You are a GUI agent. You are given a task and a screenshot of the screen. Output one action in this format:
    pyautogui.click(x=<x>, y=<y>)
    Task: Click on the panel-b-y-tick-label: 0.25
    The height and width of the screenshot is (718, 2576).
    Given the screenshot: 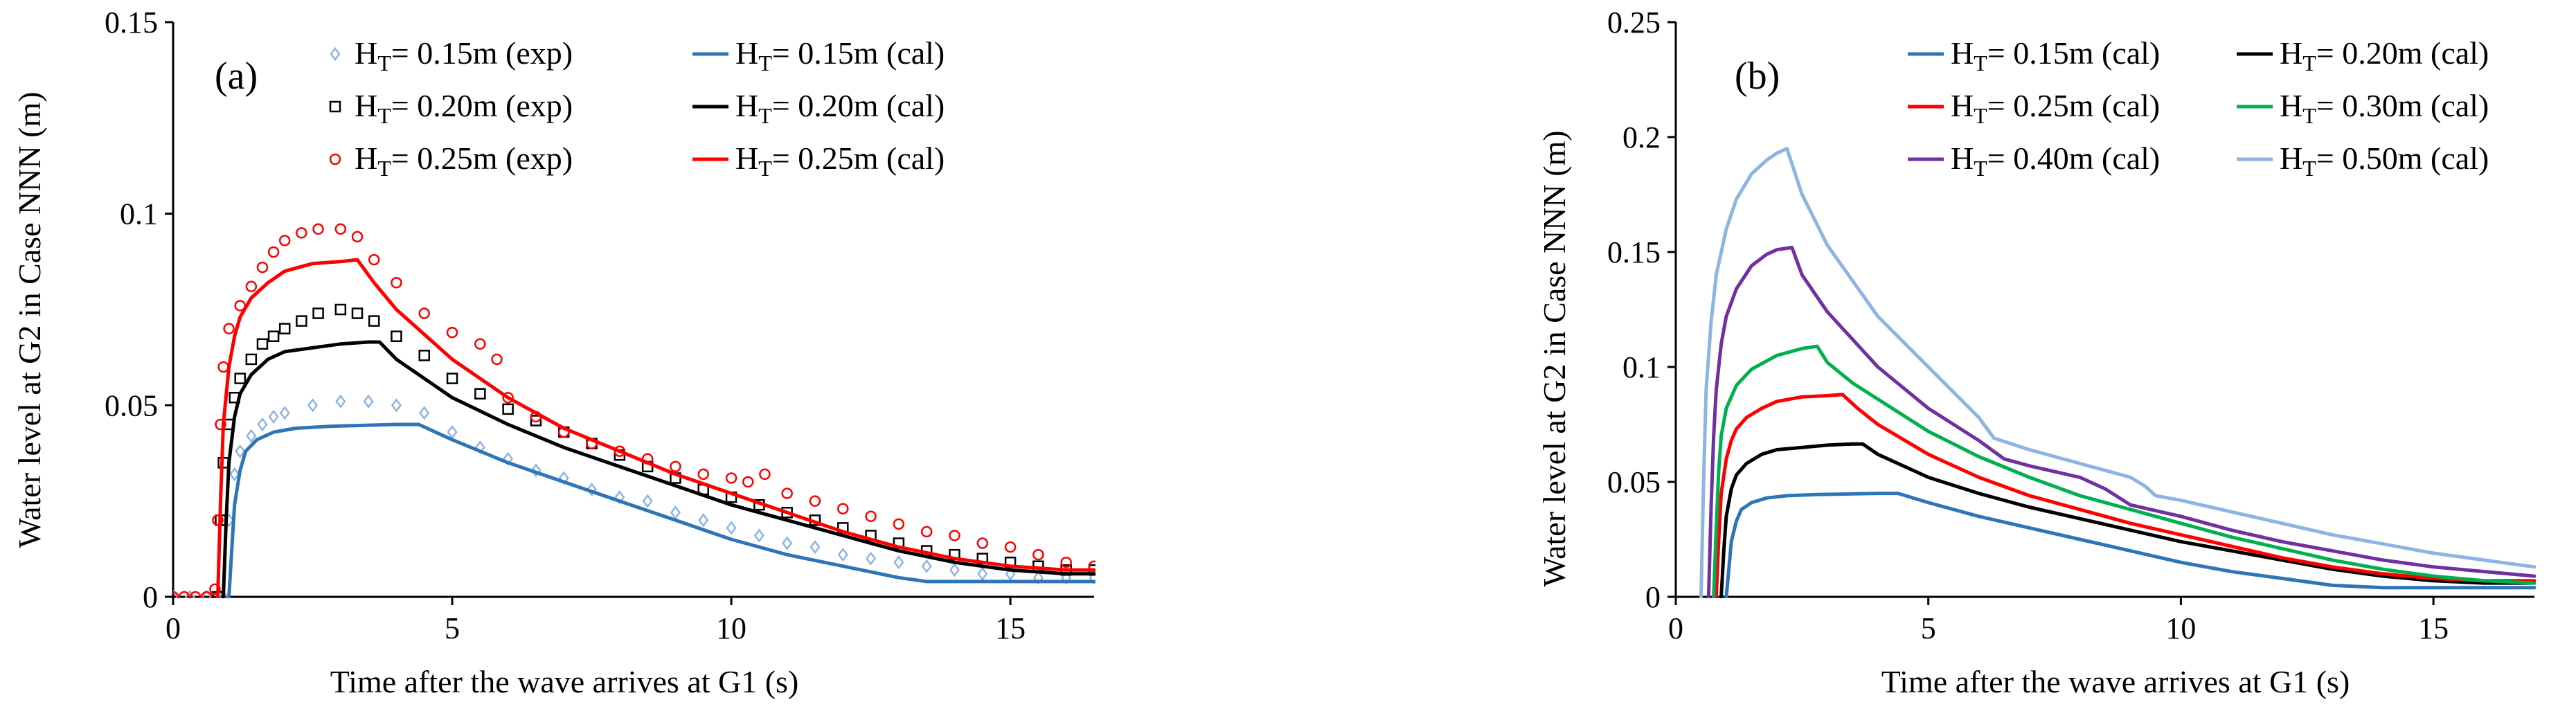 What is the action you would take?
    pyautogui.click(x=1634, y=22)
    